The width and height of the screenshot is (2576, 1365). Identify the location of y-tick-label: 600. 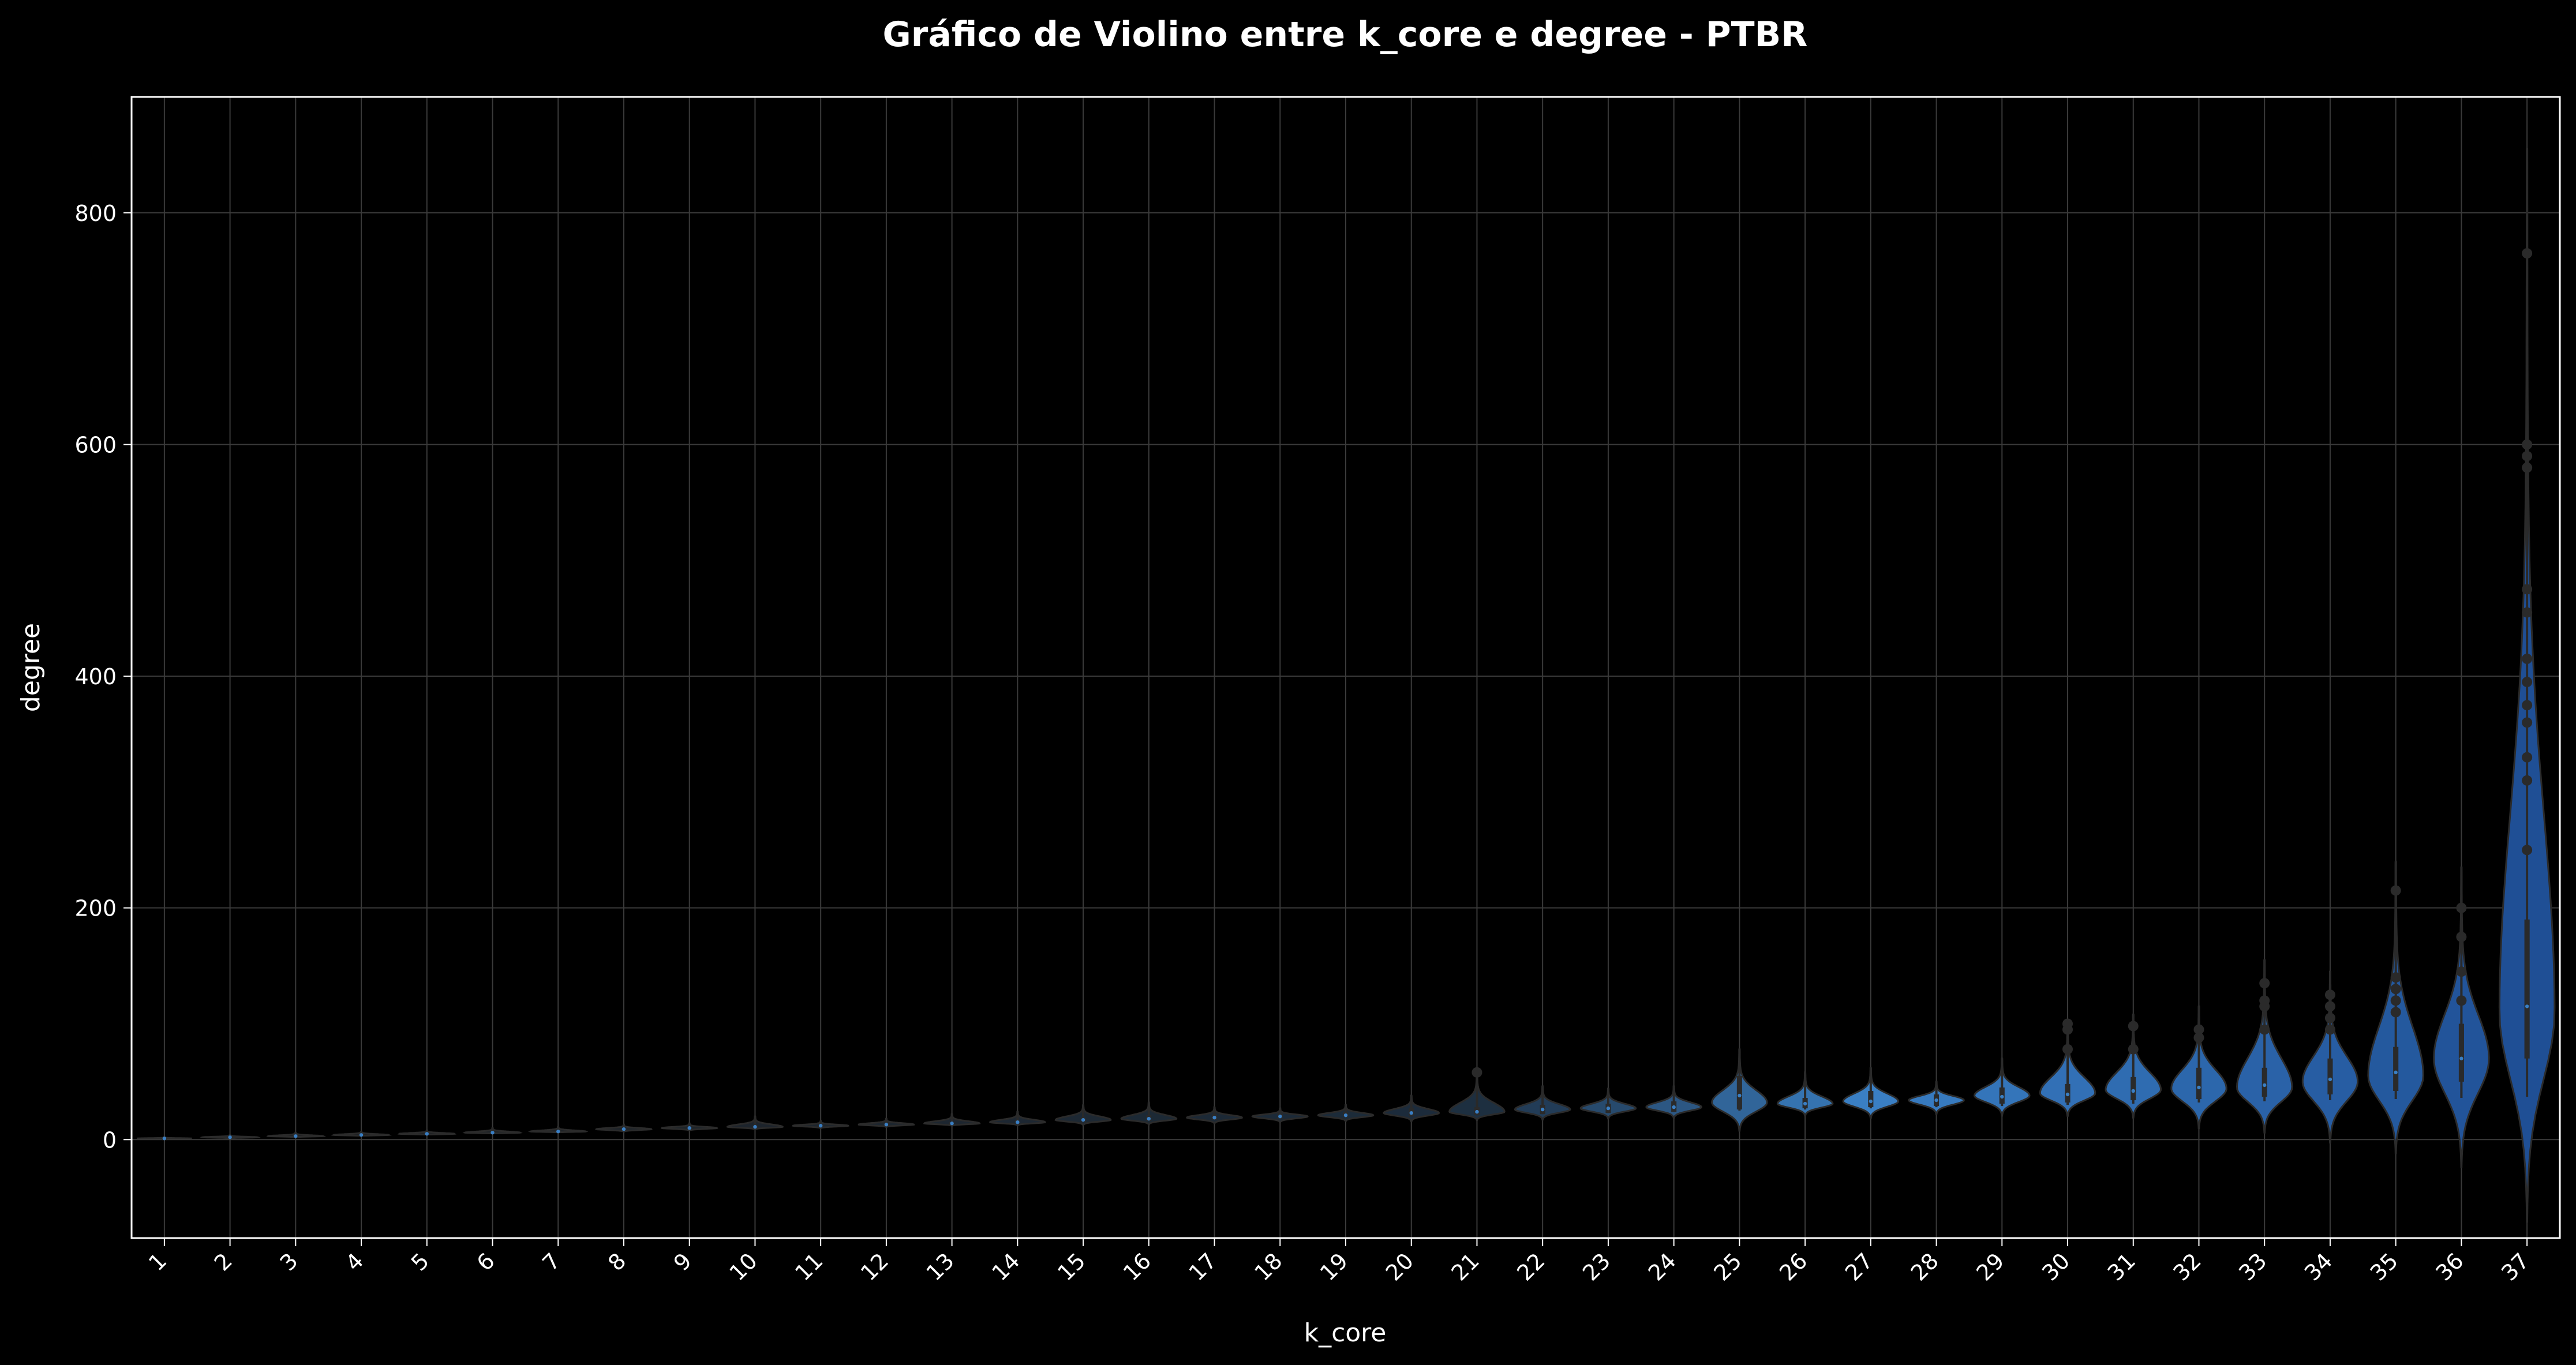
(96, 444).